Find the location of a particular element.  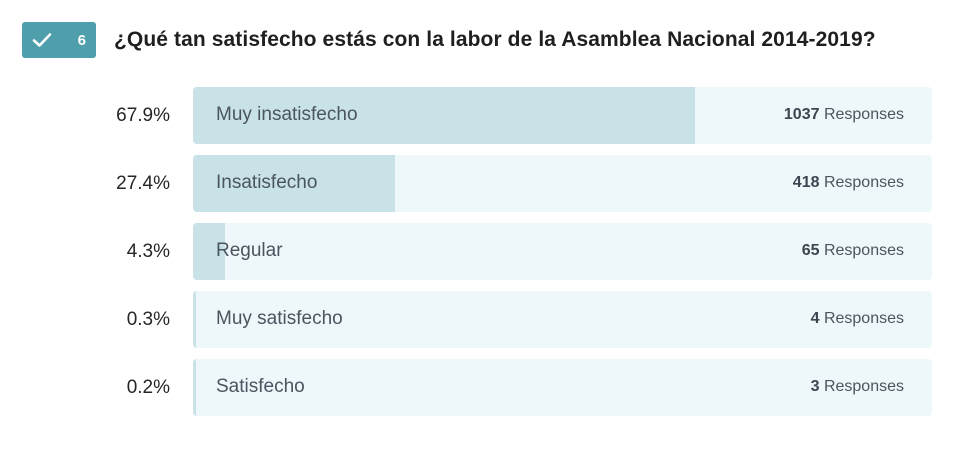

bar-percentage: 27.4% is located at coordinates (143, 183).